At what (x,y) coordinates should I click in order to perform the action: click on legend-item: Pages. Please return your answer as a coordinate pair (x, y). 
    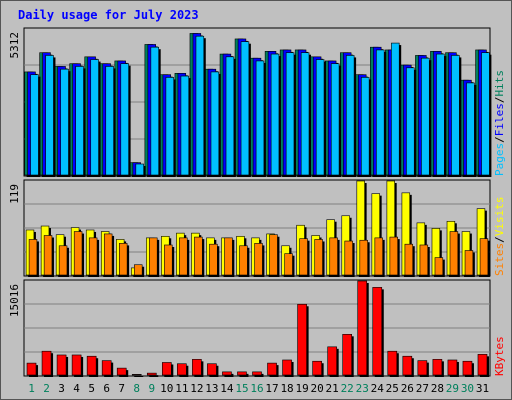
    Looking at the image, I should click on (499, 159).